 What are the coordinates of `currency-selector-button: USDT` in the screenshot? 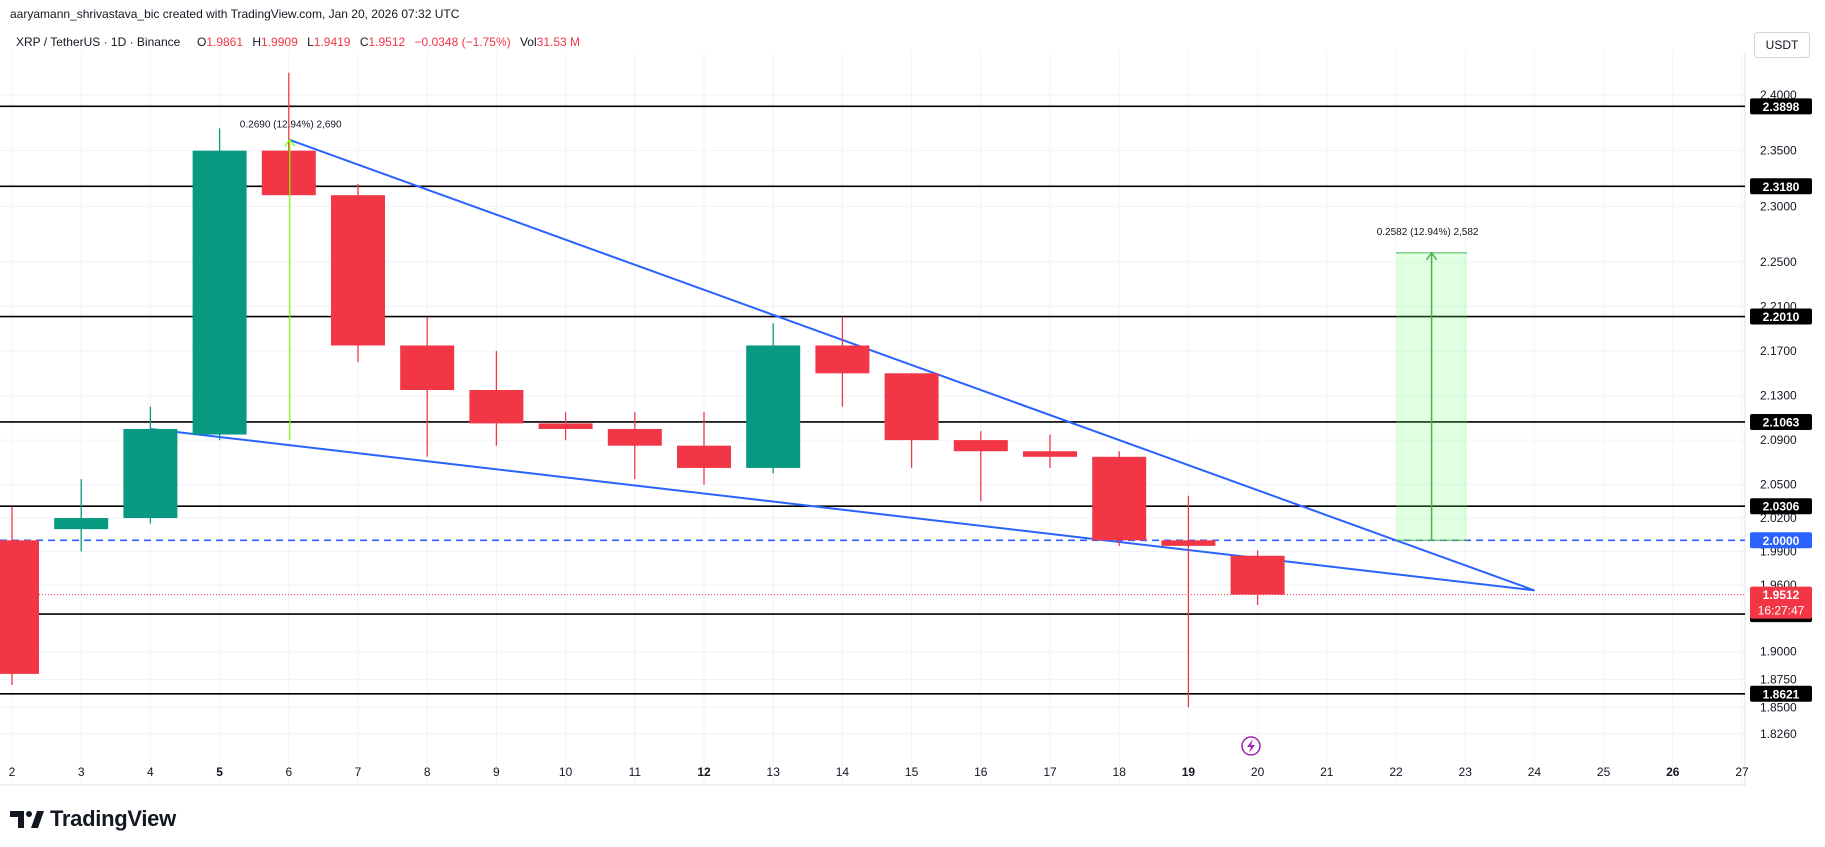 It's located at (1782, 45).